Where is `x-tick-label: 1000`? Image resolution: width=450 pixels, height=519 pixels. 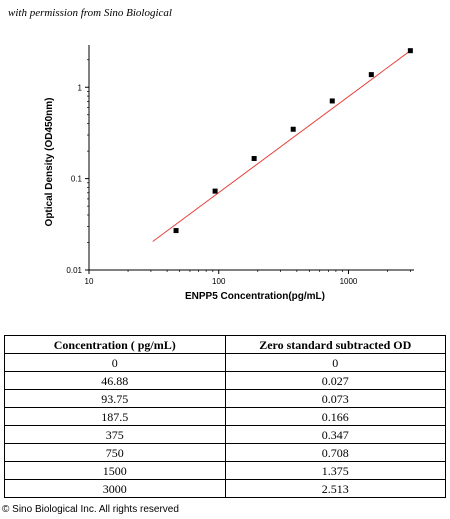 x-tick-label: 1000 is located at coordinates (349, 281).